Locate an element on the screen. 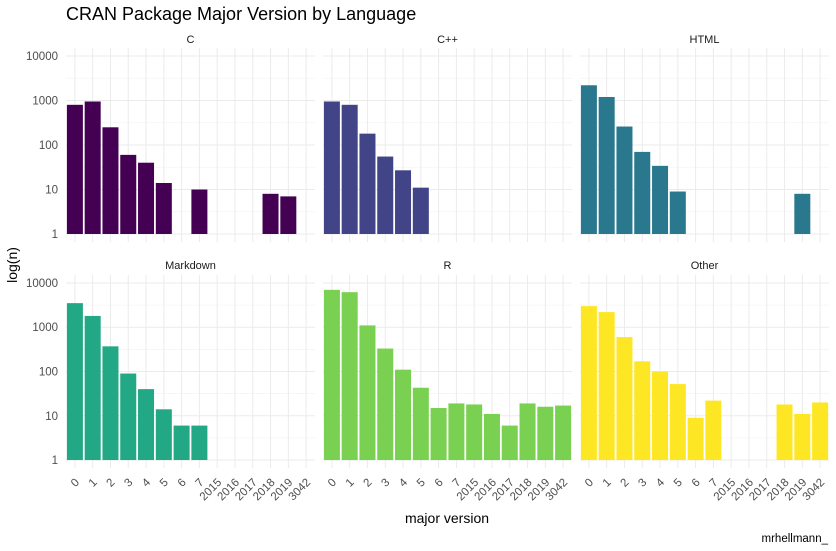 This screenshot has height=551, width=836. y-axis-title: log(n) is located at coordinates (12, 265).